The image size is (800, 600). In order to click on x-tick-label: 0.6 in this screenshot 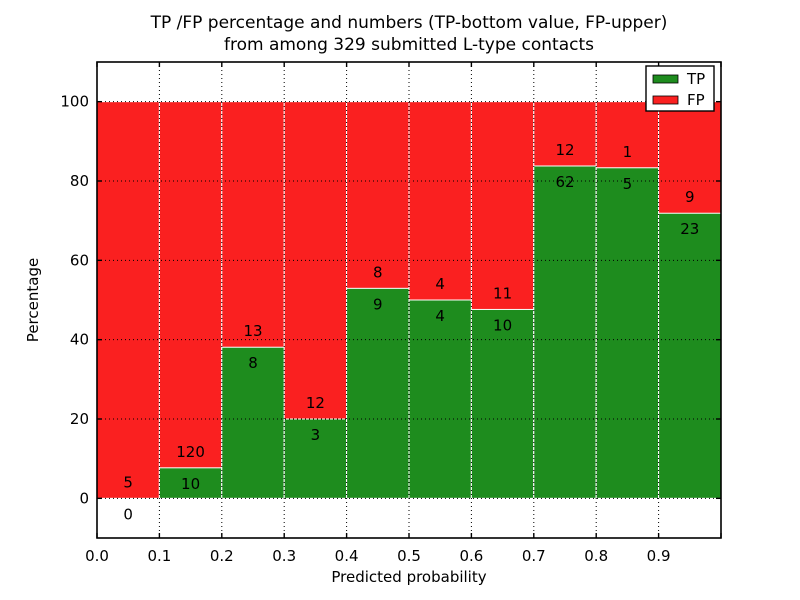, I will do `click(471, 556)`.